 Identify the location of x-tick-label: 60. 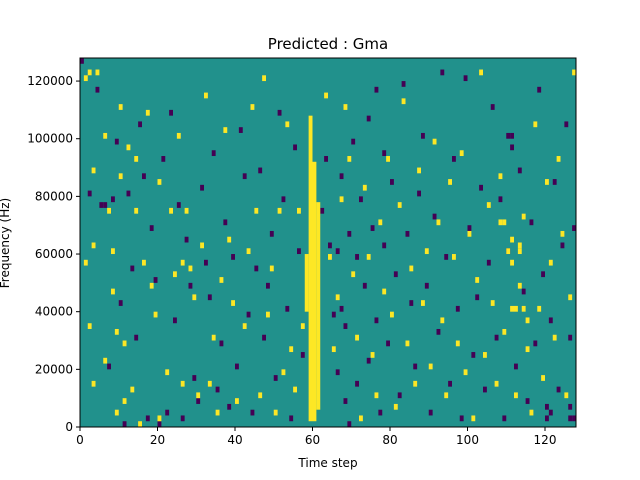
(312, 440).